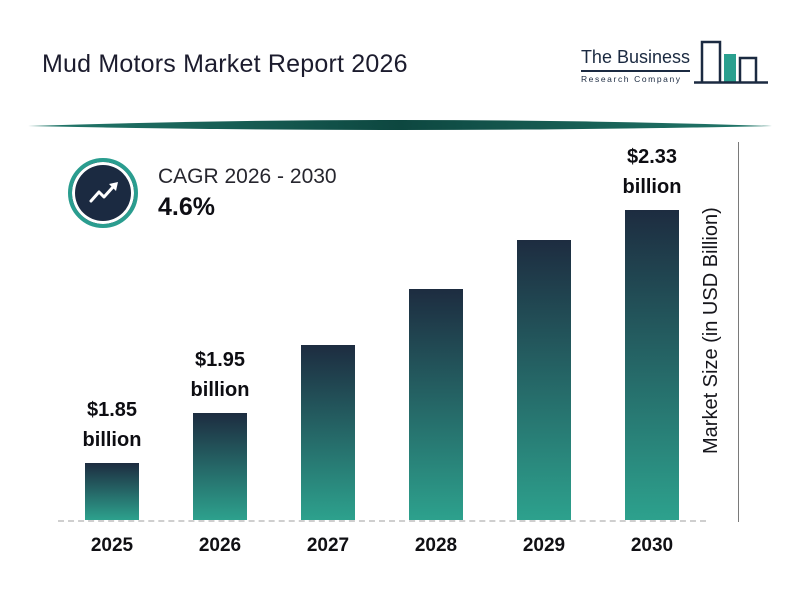 The image size is (800, 600). I want to click on logo-buildings-icon, so click(731, 62).